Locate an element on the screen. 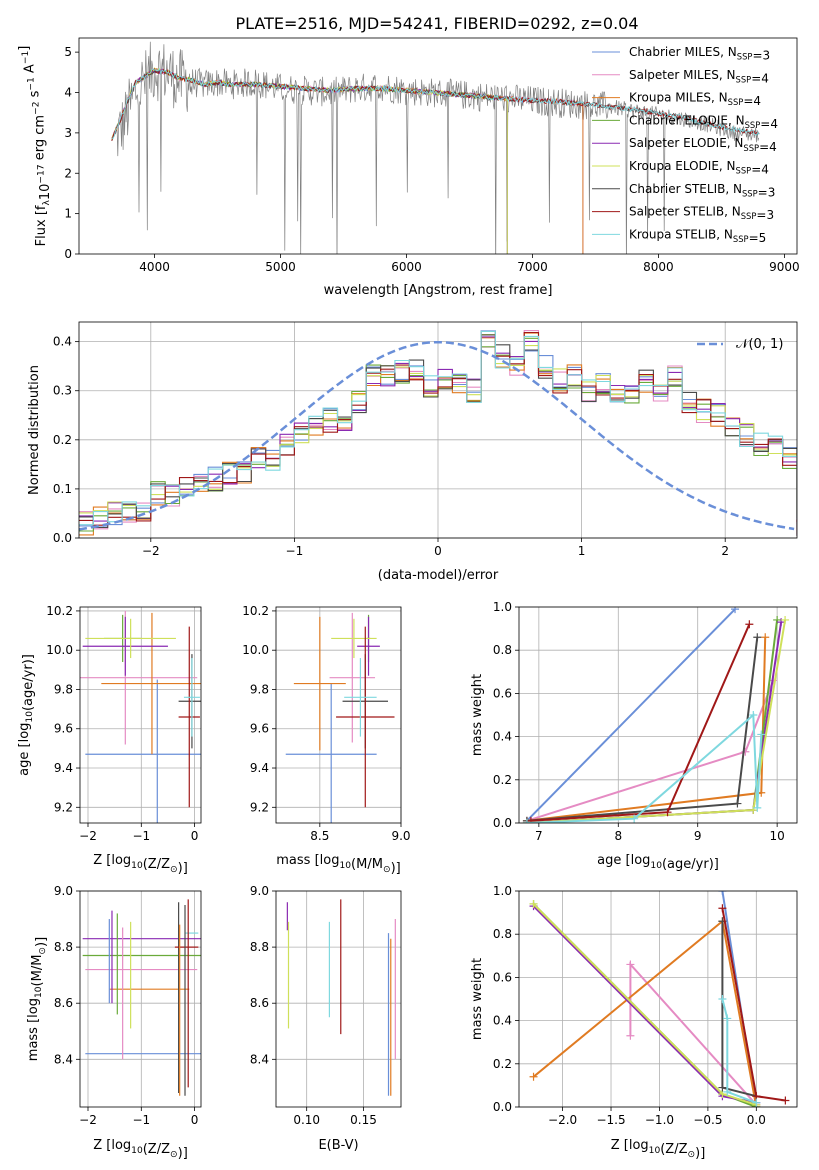 The image size is (819, 1170). y-tick-label: 8.4 is located at coordinates (259, 1059).